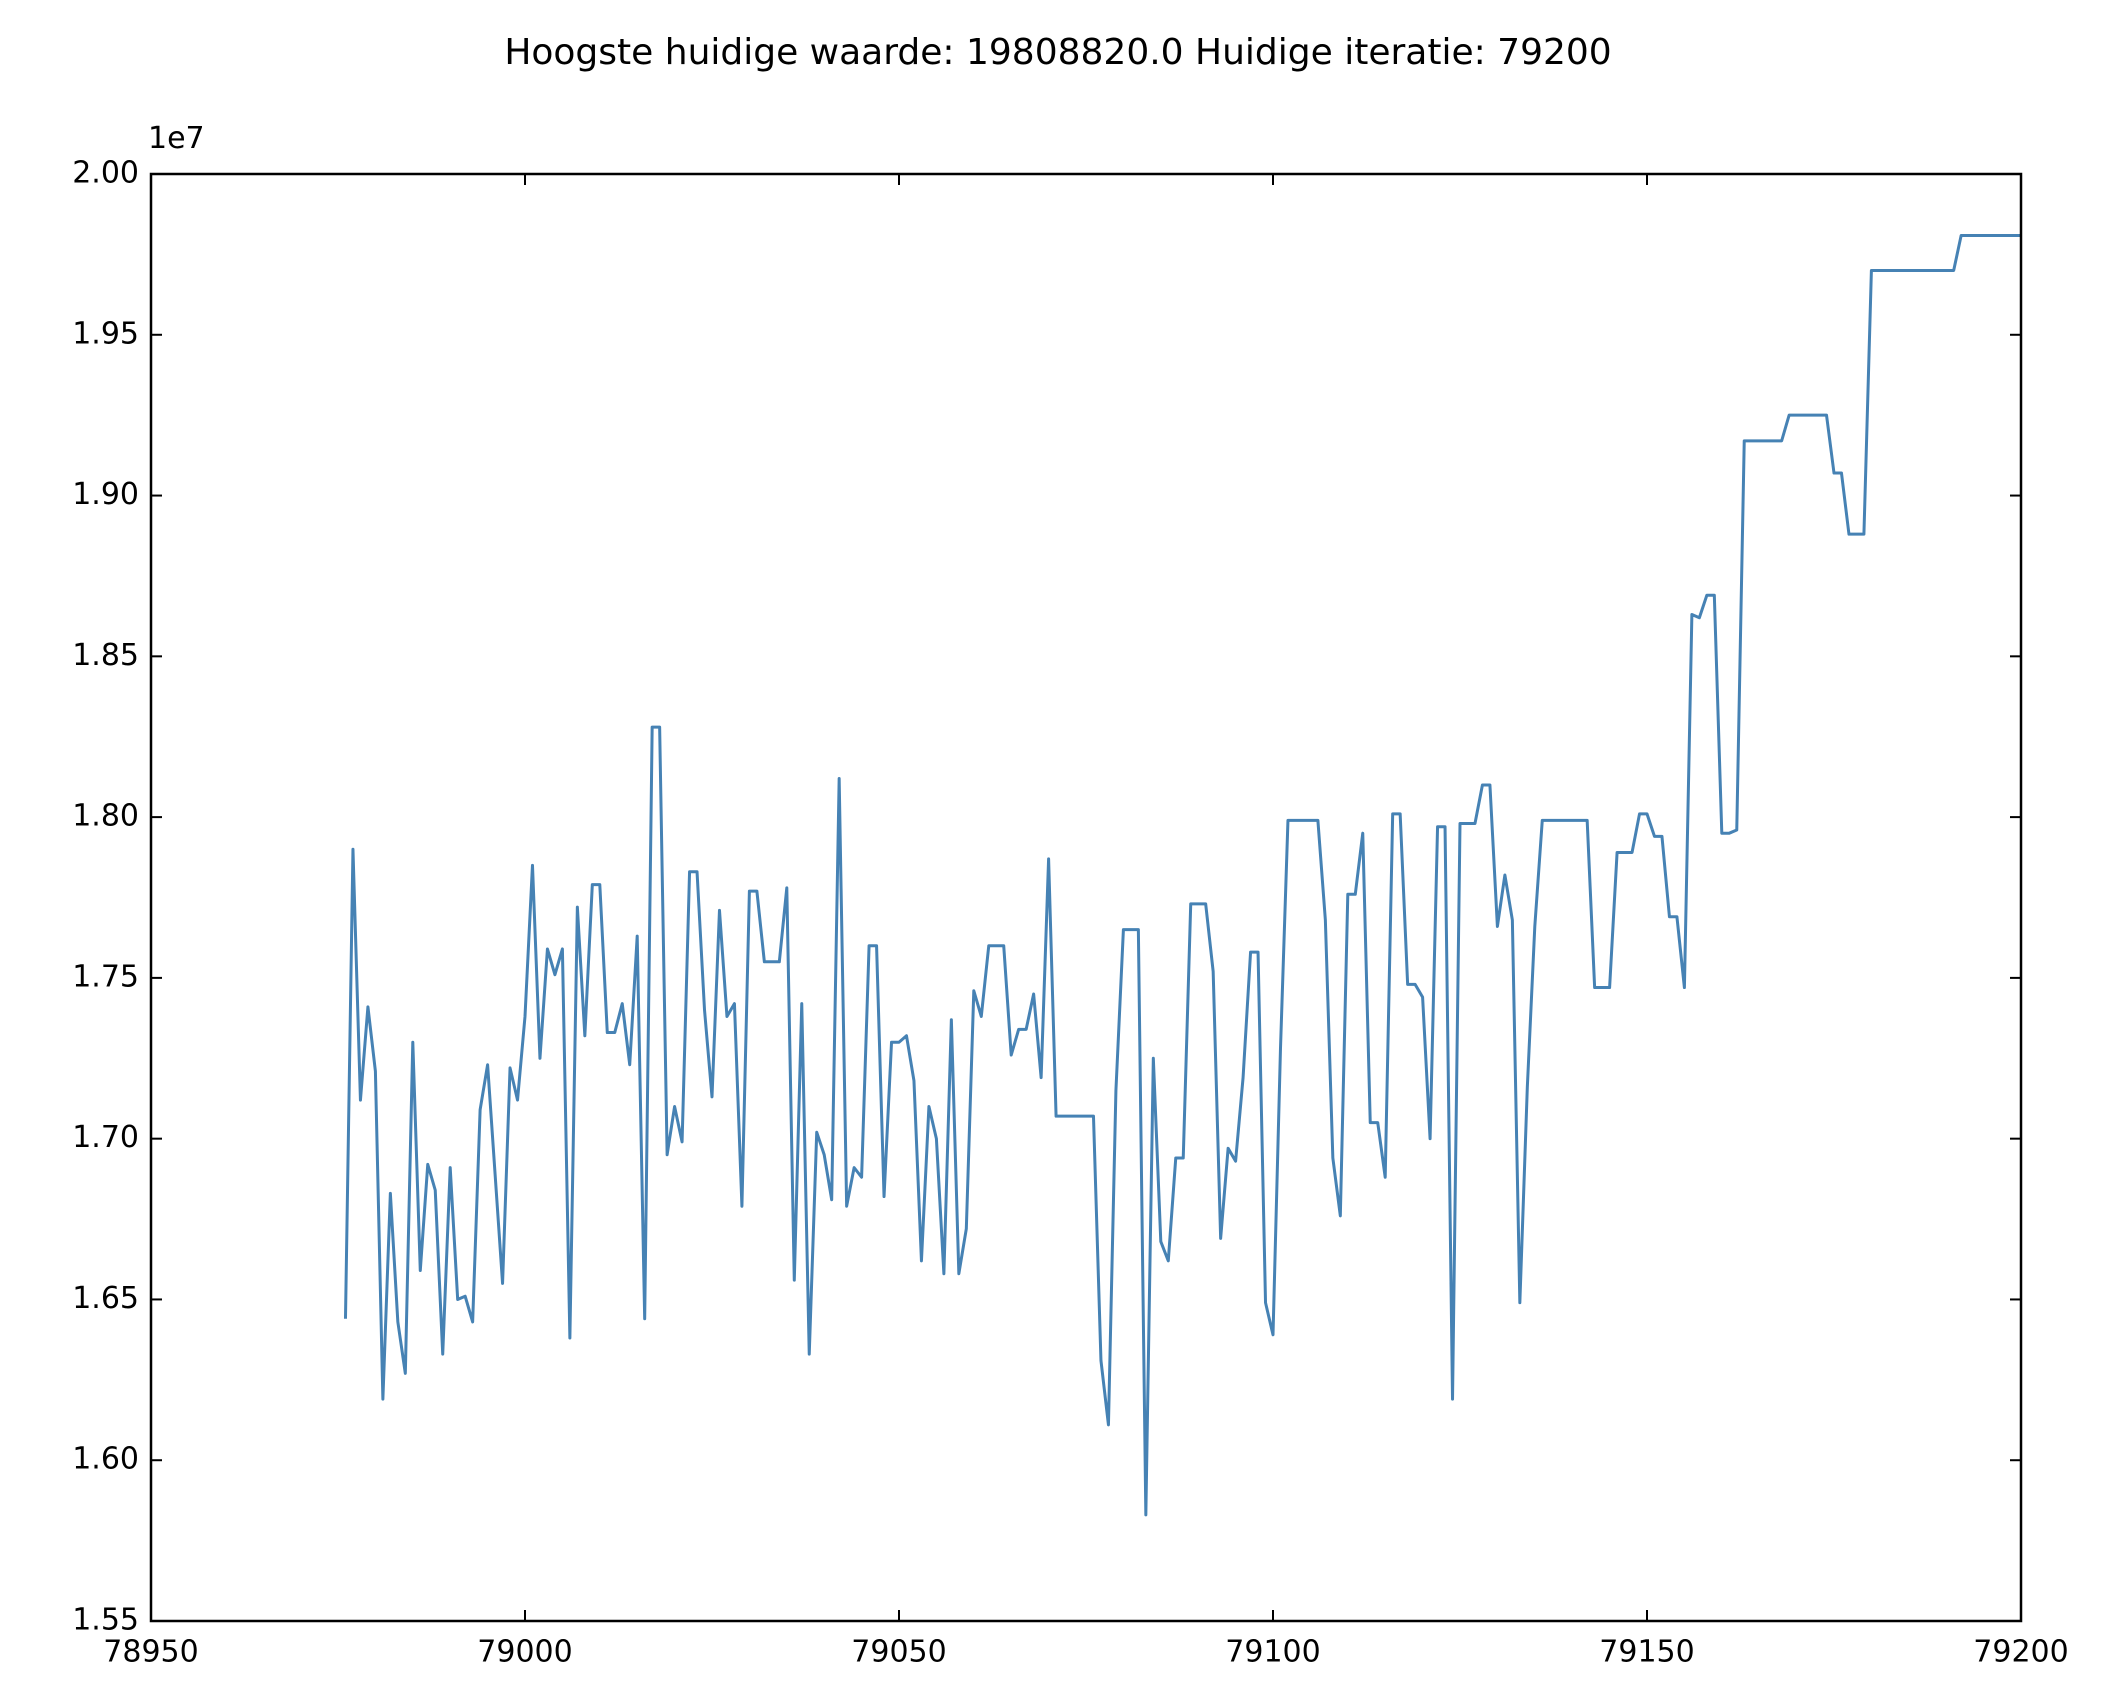  Describe the element at coordinates (1646, 1652) in the screenshot. I see `x-tick-label: 79150` at that location.